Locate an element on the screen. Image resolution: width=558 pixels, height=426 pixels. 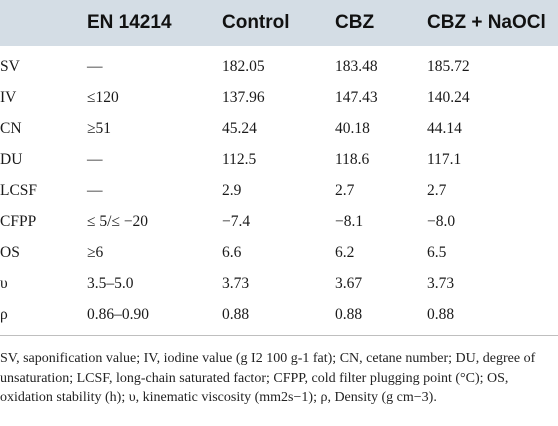
row-label: υ is located at coordinates (4, 283).